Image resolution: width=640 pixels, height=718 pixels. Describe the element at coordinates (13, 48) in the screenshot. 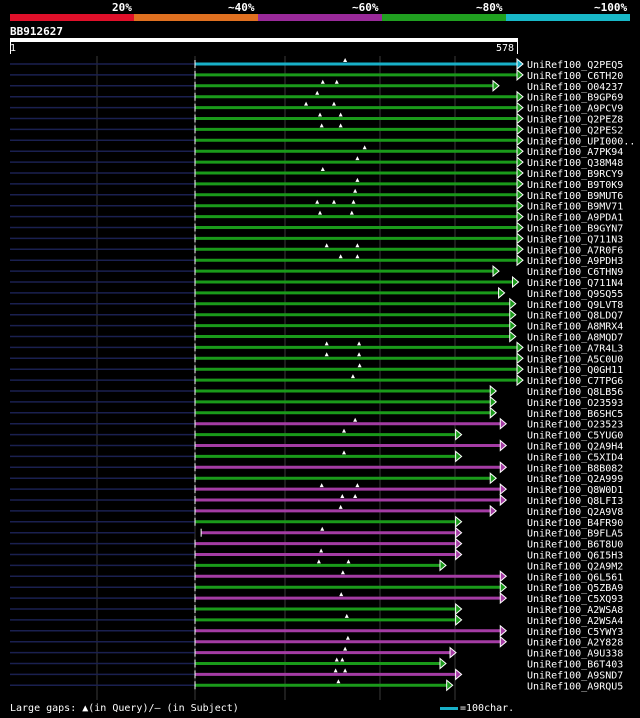

I see `query-start: 1` at that location.